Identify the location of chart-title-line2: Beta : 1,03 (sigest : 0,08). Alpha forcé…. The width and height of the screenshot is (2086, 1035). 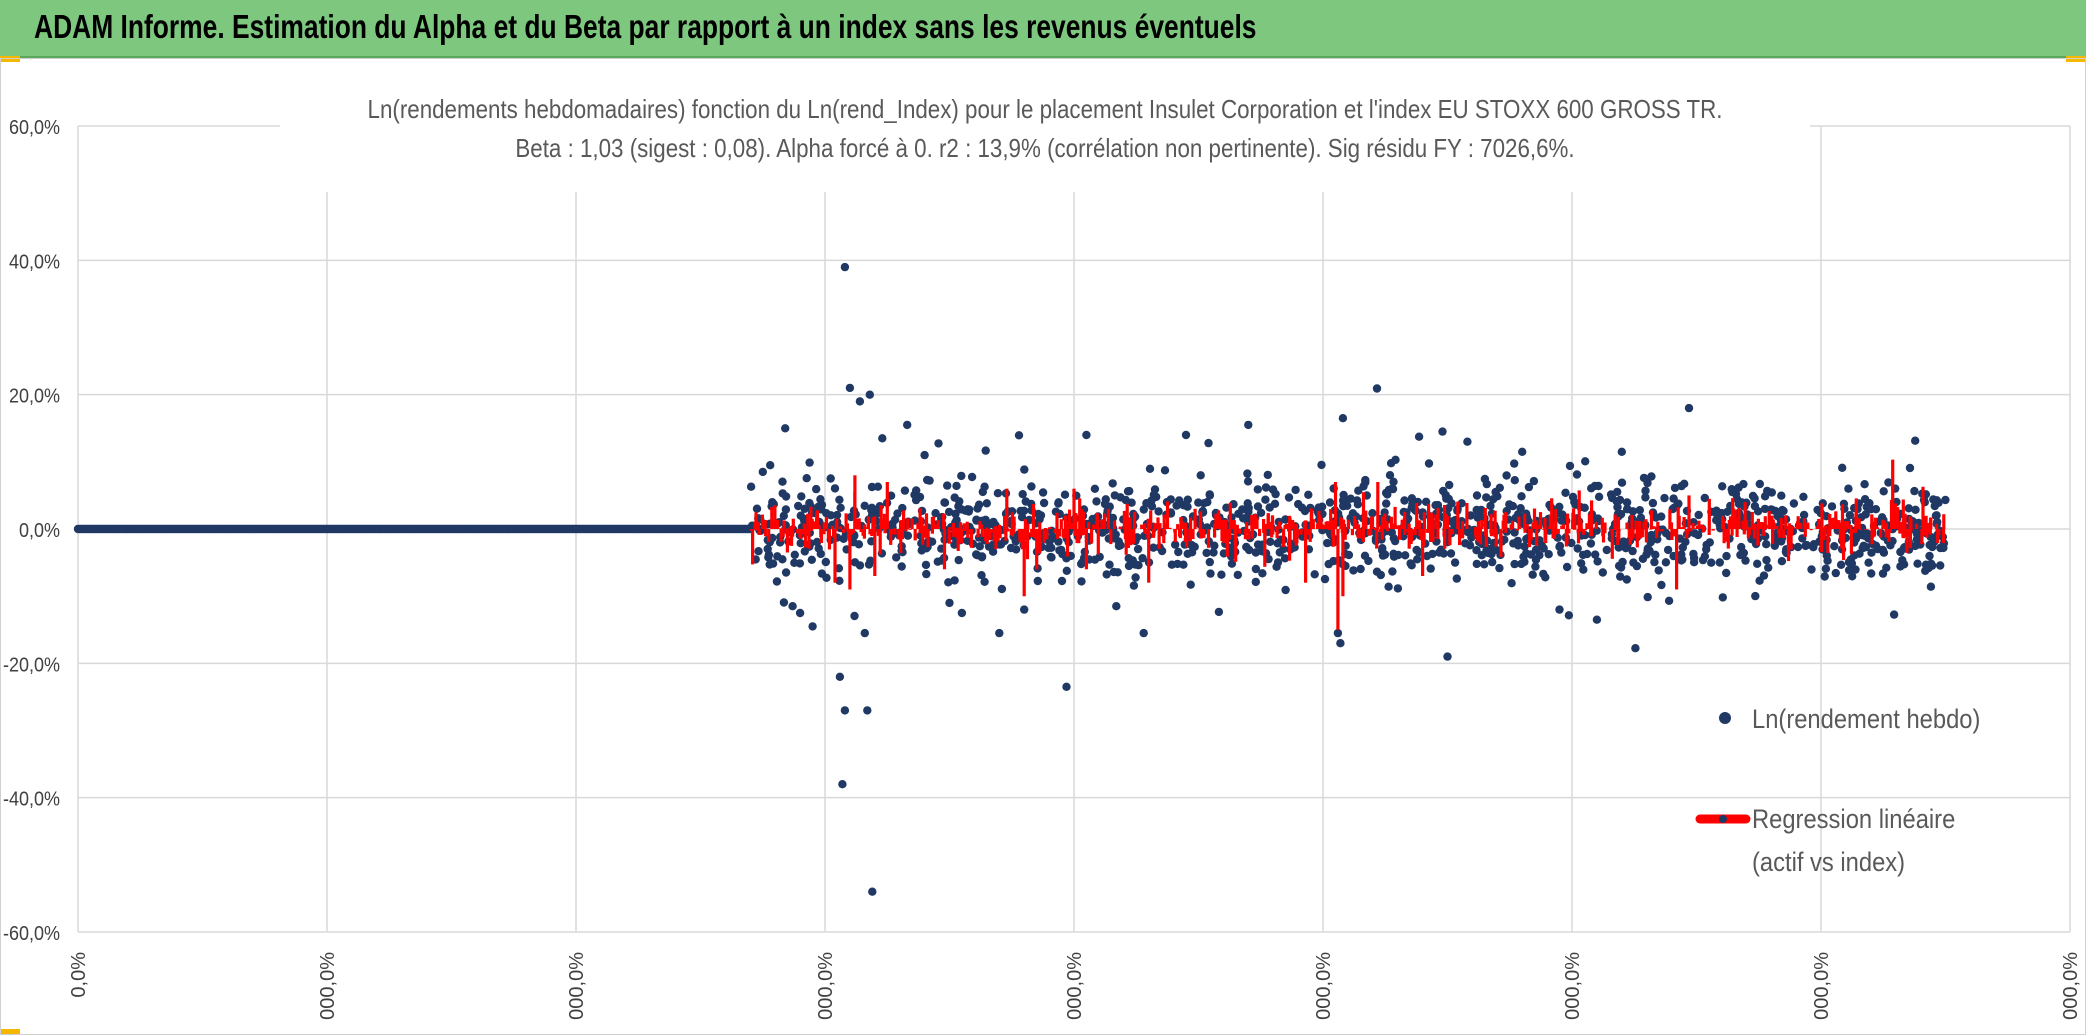
(1044, 148).